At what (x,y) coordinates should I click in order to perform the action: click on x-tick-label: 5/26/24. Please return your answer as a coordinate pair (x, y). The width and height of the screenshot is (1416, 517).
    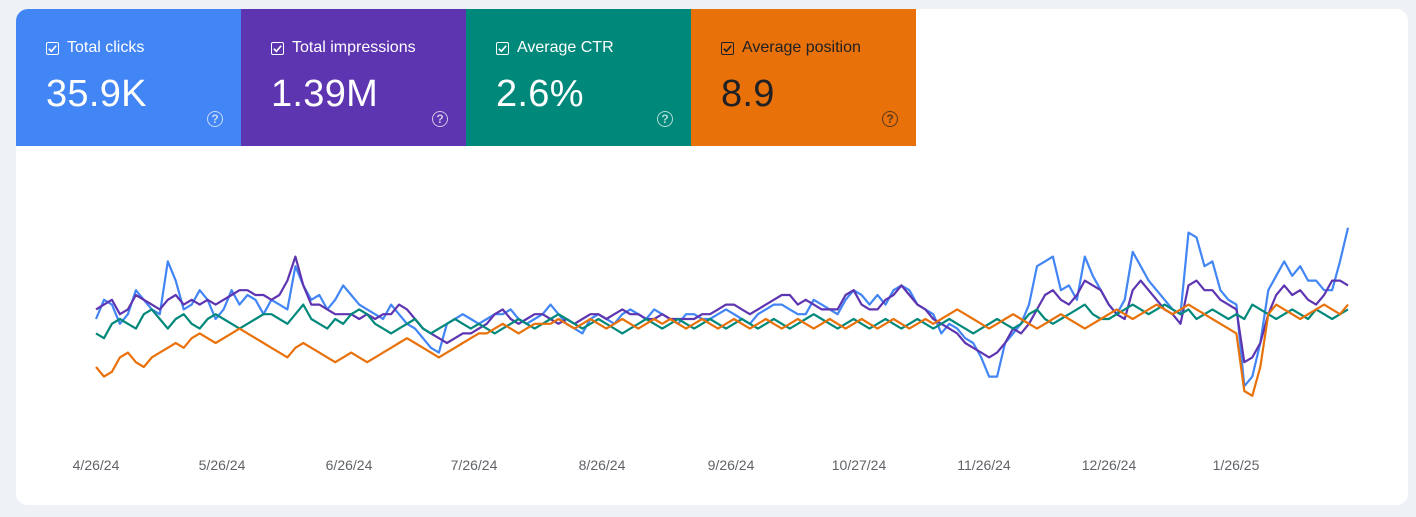
    Looking at the image, I should click on (222, 465).